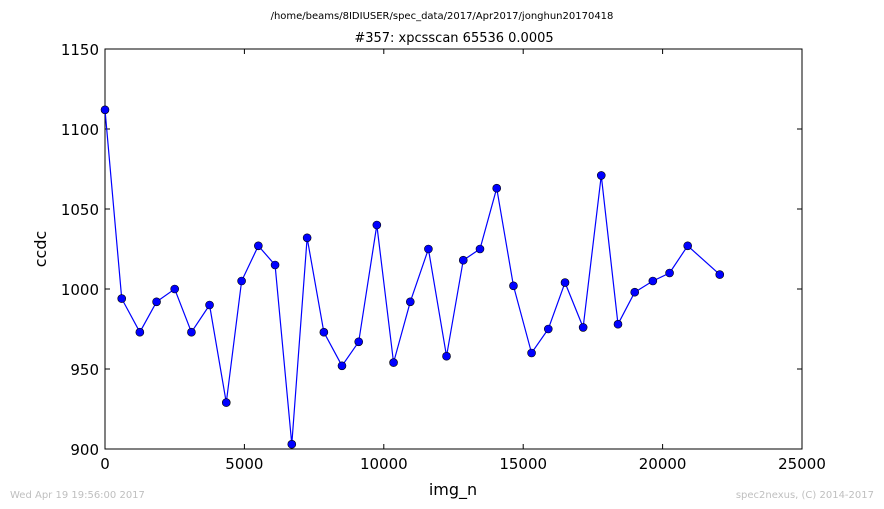  I want to click on y-tick-label: 1000, so click(80, 290).